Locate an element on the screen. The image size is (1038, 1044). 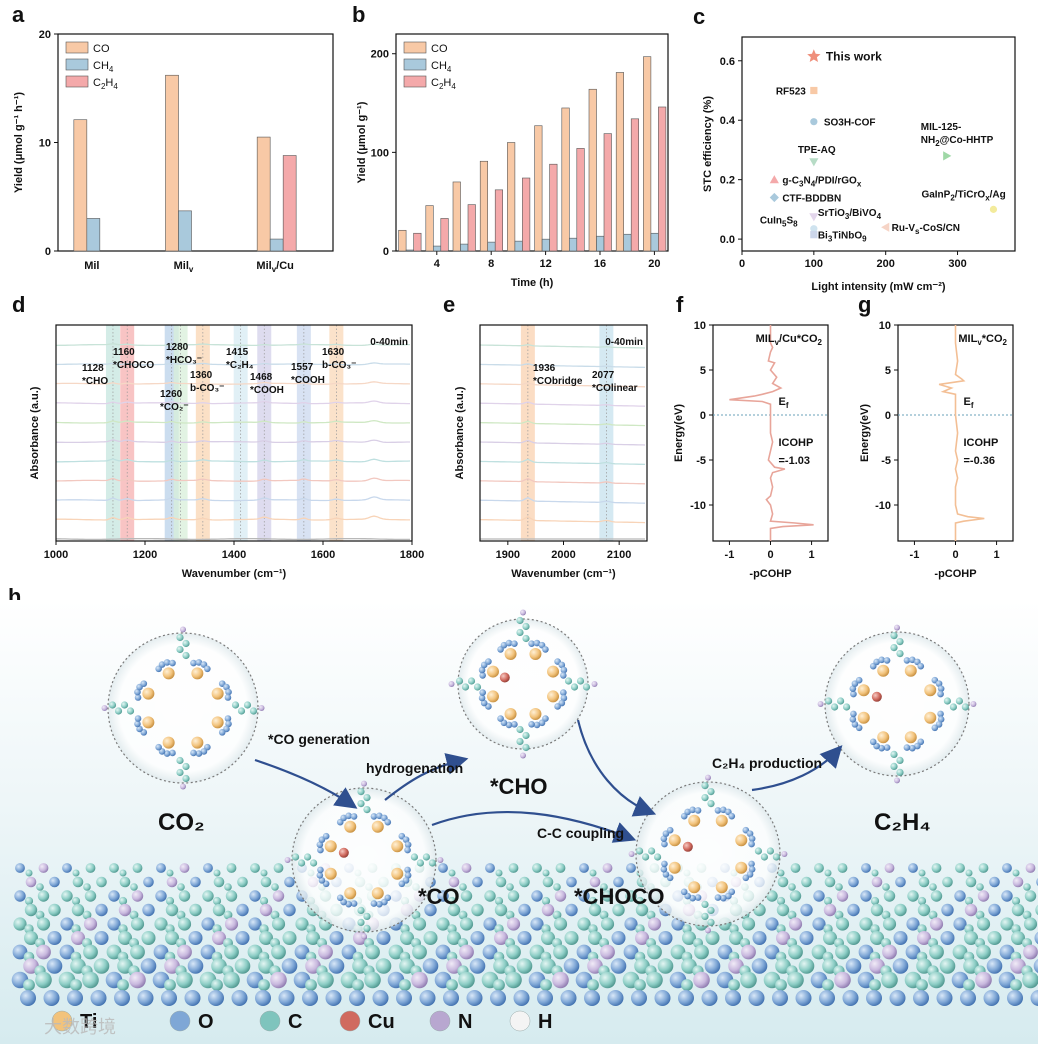
chart-g-ytick-label: -10 is located at coordinates (883, 506).